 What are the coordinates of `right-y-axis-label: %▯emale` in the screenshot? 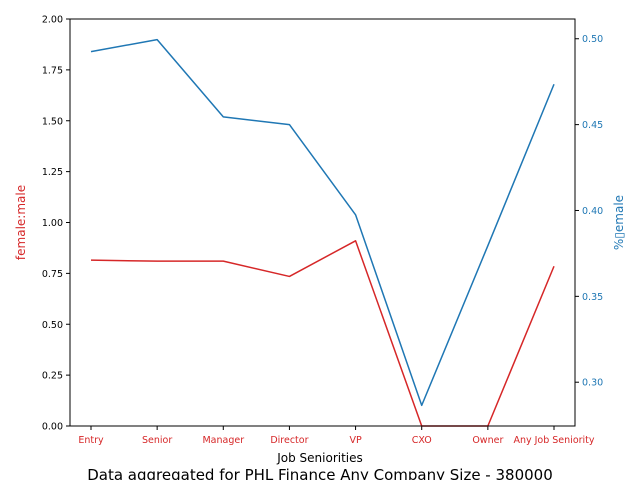 It's located at (619, 222).